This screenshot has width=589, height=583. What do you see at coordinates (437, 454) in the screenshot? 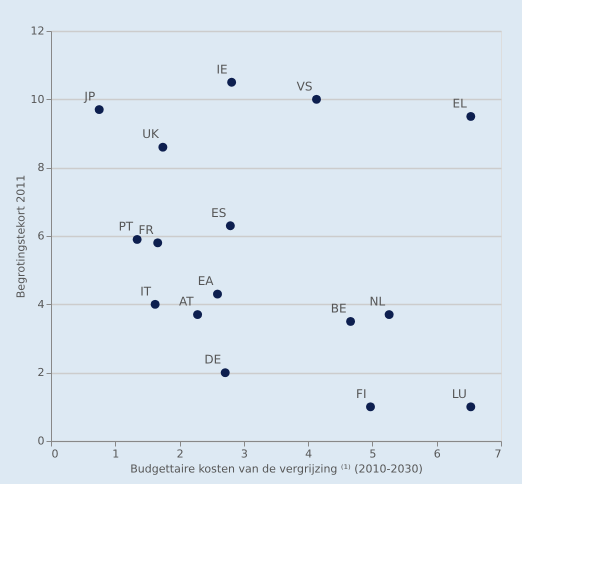
I see `x-tick-label: 6` at bounding box center [437, 454].